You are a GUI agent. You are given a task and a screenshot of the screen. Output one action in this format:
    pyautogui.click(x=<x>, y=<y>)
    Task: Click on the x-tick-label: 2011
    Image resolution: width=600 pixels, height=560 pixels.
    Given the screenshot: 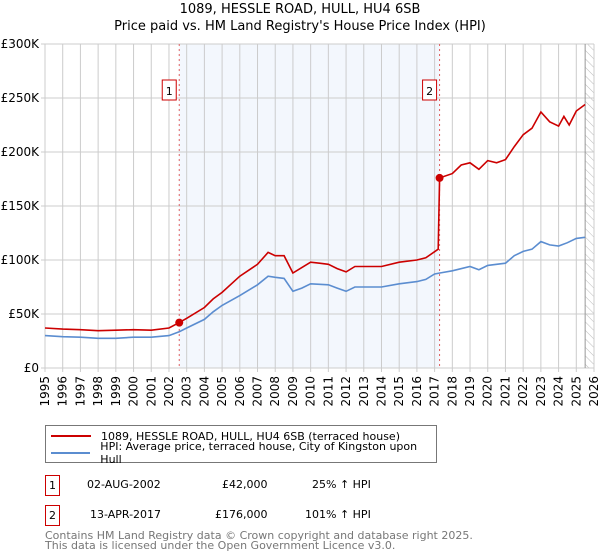 What is the action you would take?
    pyautogui.click(x=328, y=391)
    